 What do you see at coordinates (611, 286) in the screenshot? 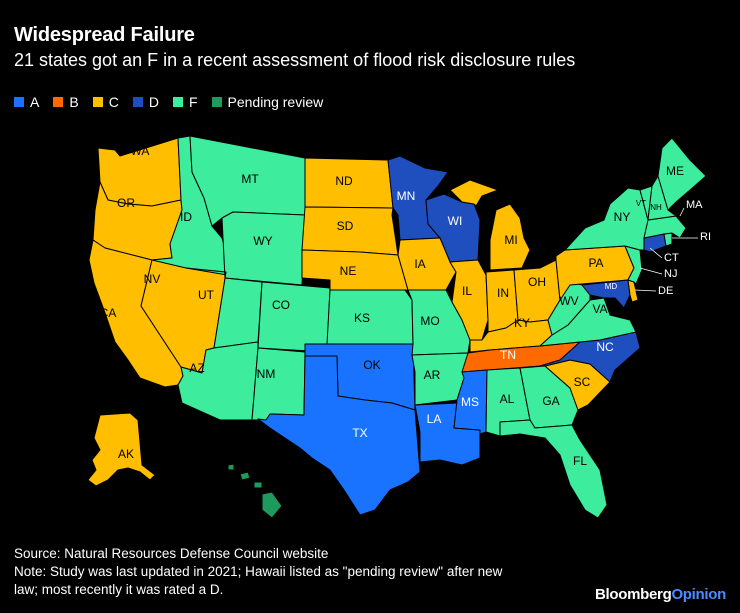
I see `label-md: MD` at bounding box center [611, 286].